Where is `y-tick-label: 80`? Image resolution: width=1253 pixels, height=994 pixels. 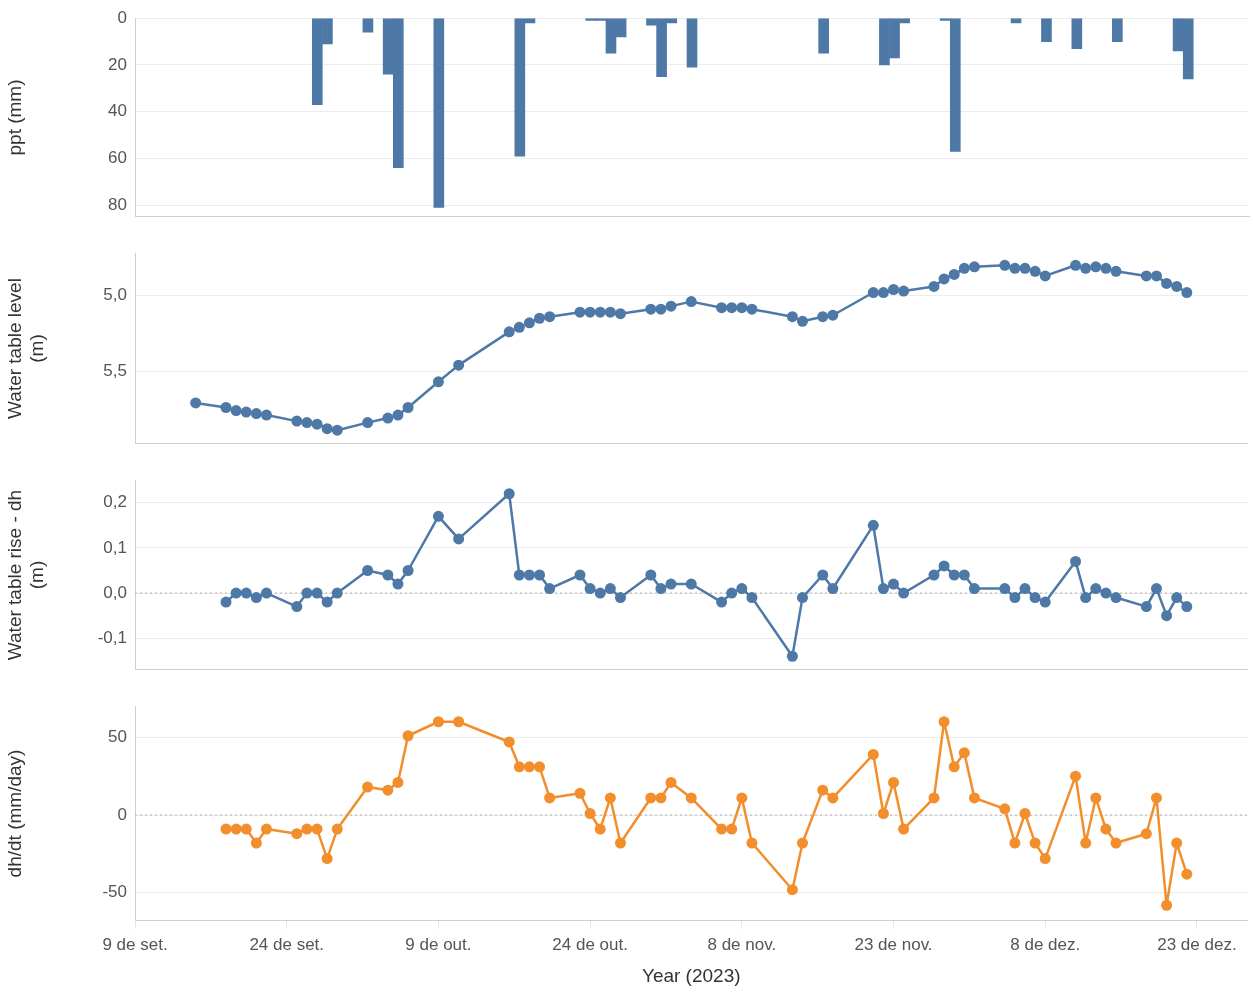
y-tick-label: 80 is located at coordinates (117, 204).